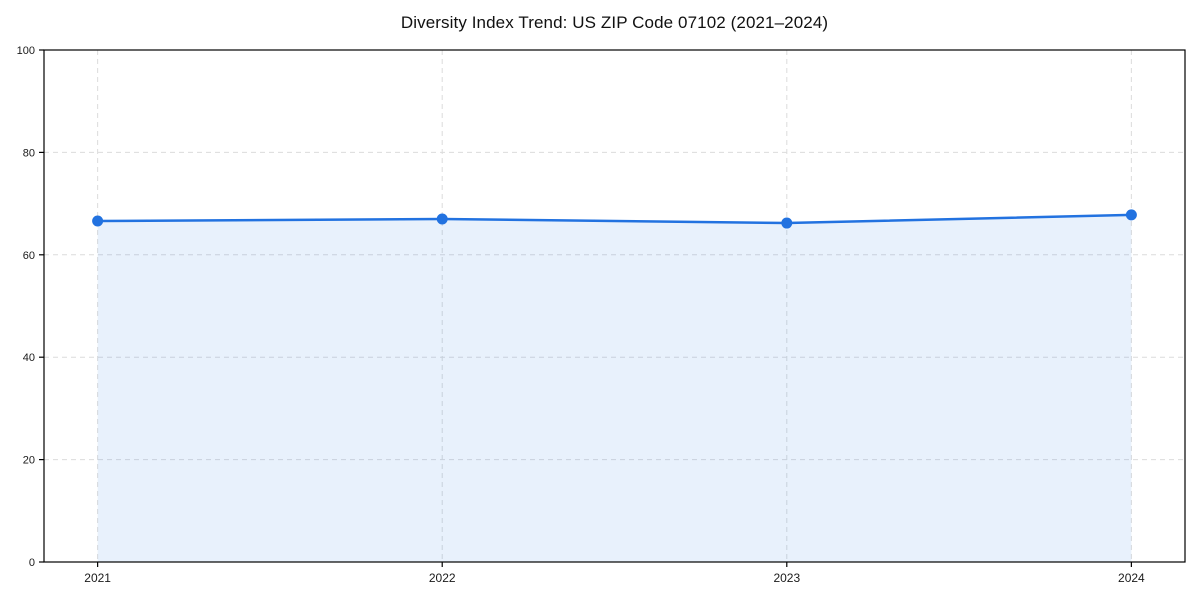 This screenshot has width=1200, height=600. I want to click on y-axis-tick-label: 100, so click(26, 51).